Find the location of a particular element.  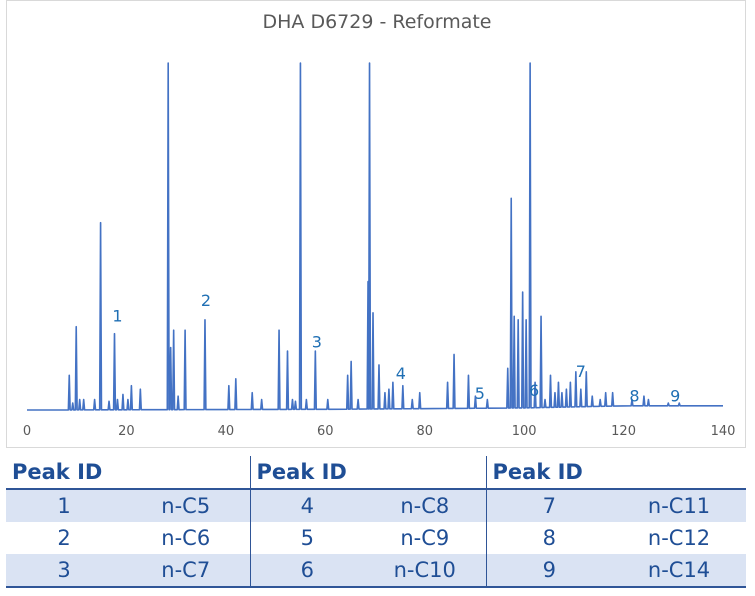

x-tick-label: 80 is located at coordinates (424, 431).